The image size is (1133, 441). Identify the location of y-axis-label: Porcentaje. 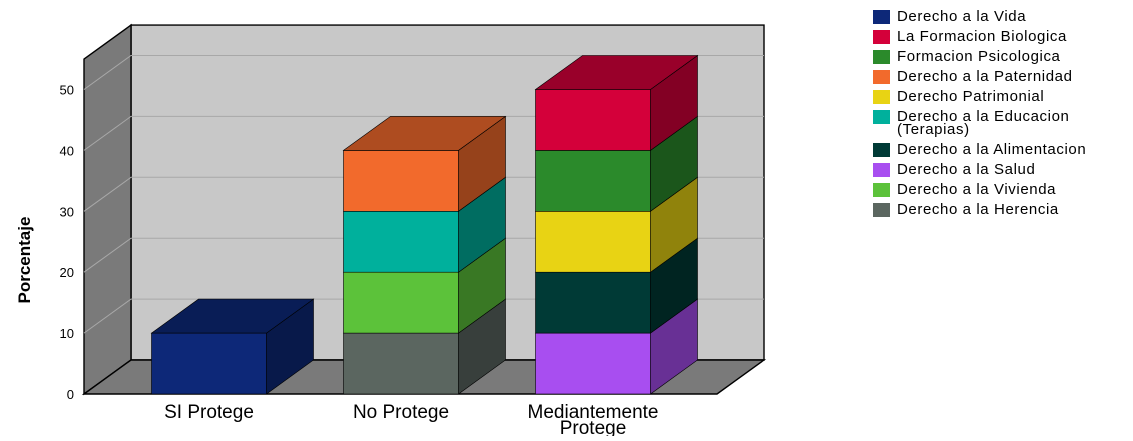
(24, 260).